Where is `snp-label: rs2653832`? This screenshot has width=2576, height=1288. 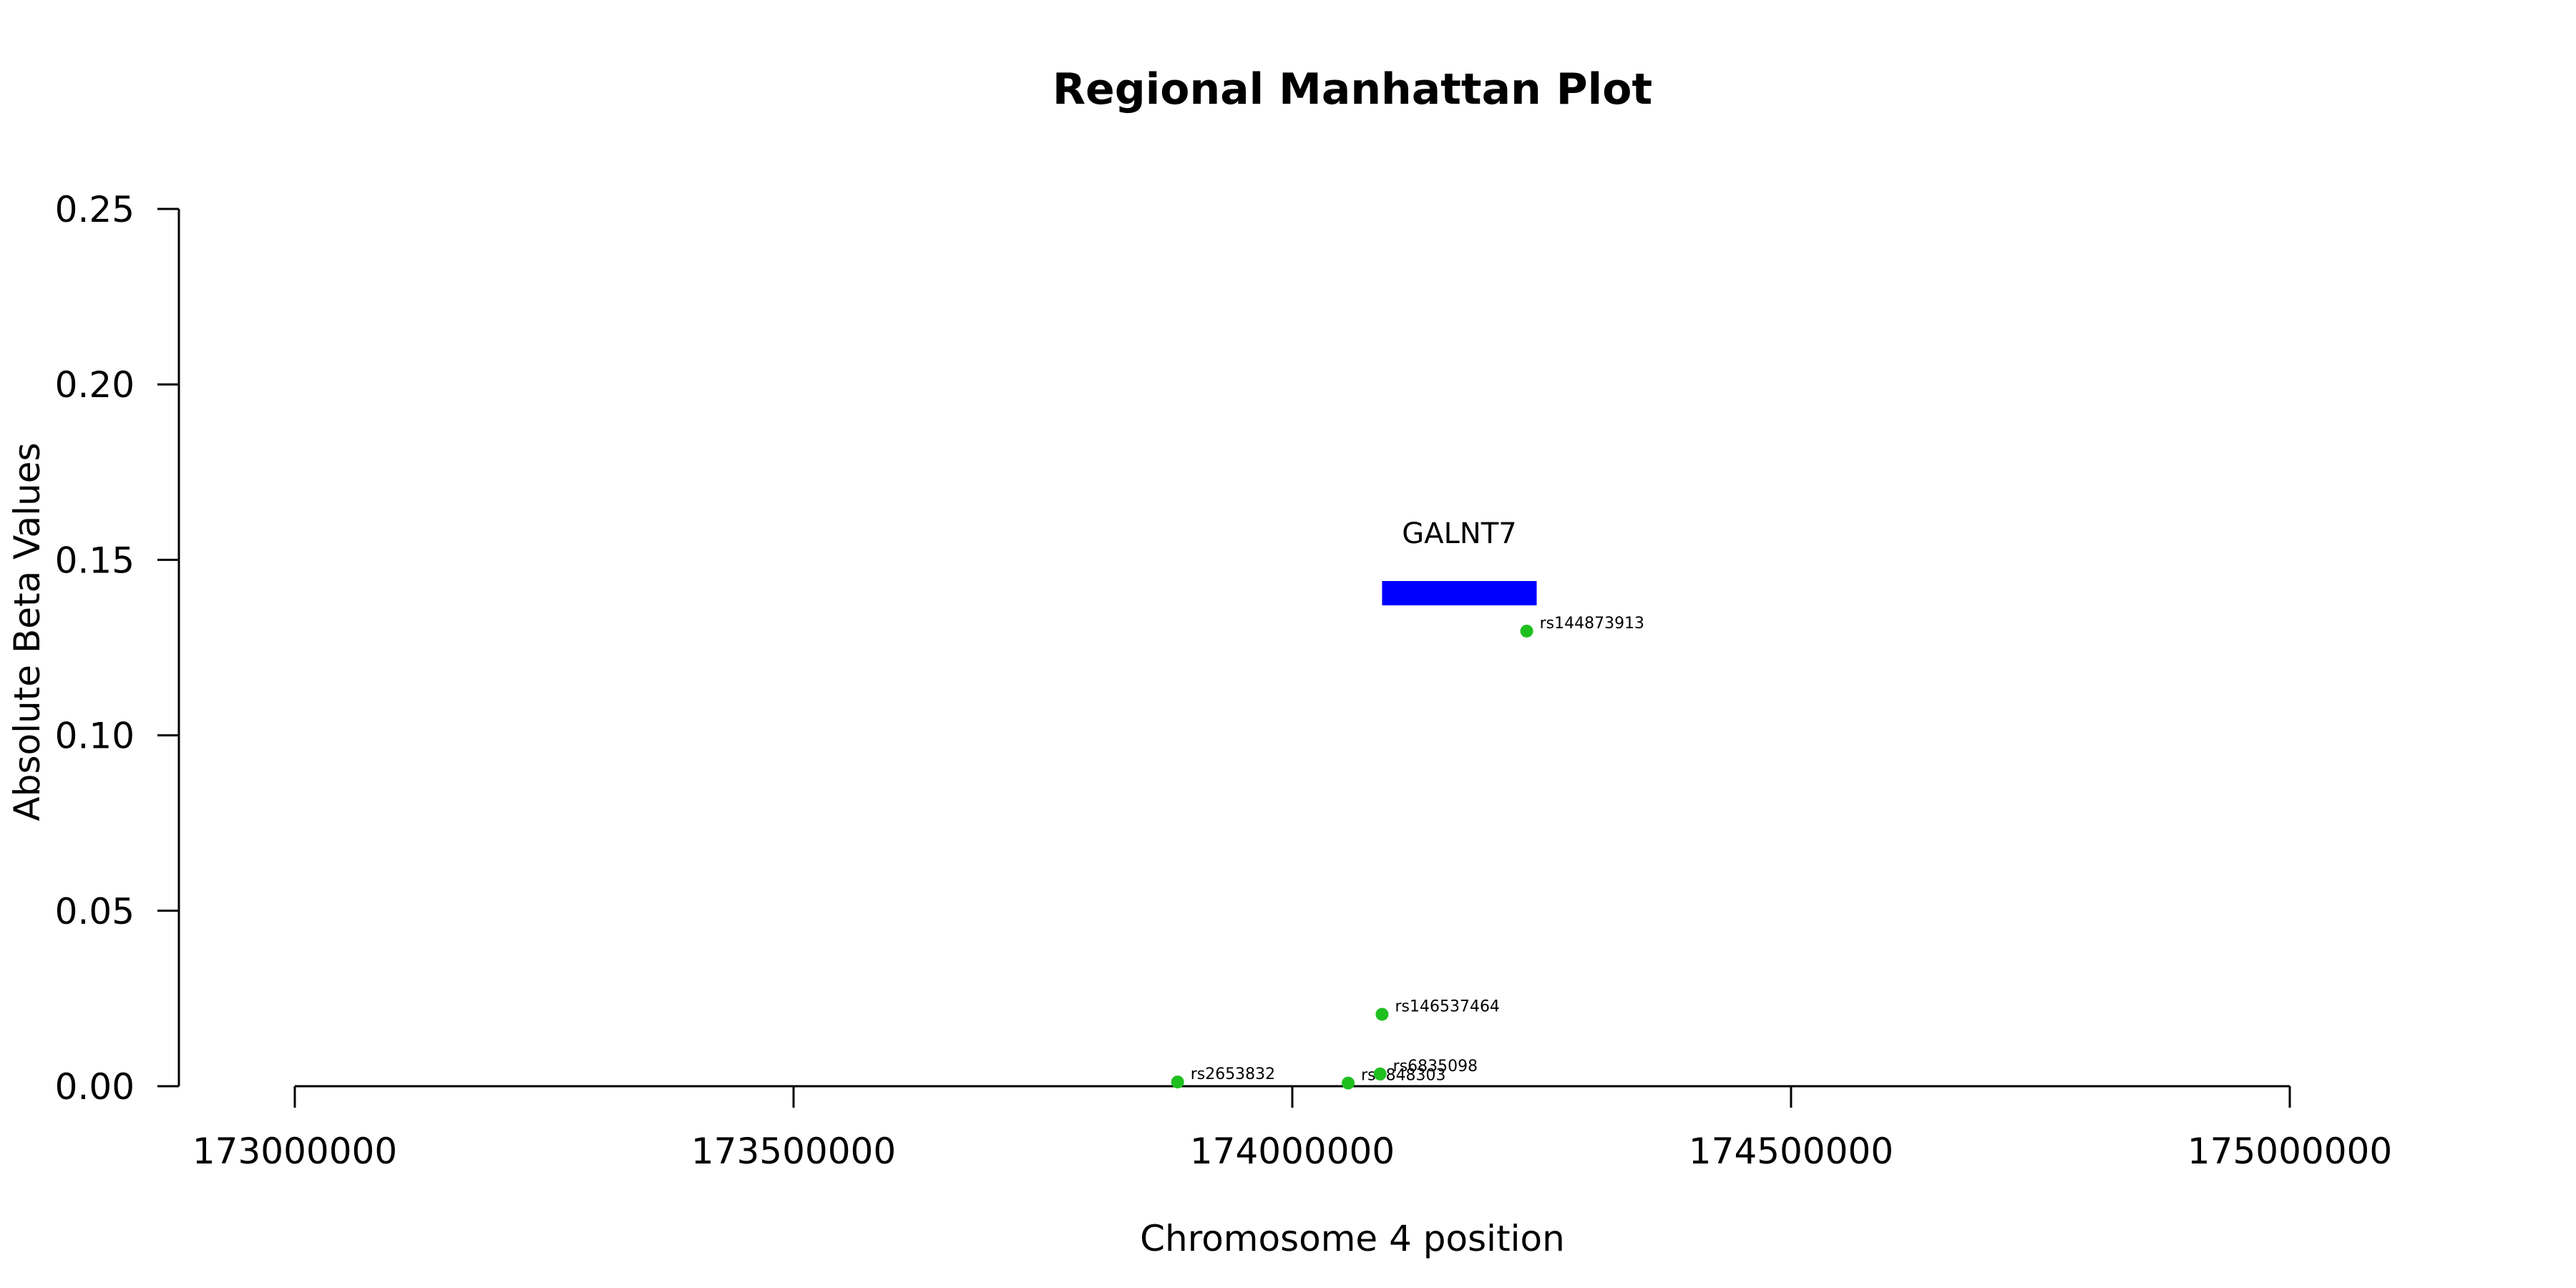 snp-label: rs2653832 is located at coordinates (1233, 1074).